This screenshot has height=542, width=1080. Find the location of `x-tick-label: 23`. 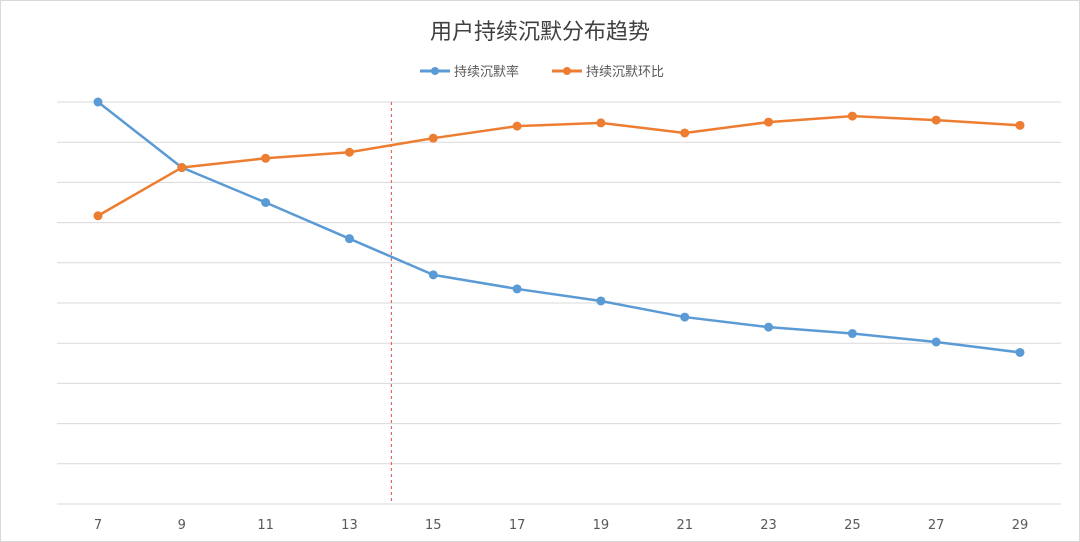

x-tick-label: 23 is located at coordinates (768, 525).